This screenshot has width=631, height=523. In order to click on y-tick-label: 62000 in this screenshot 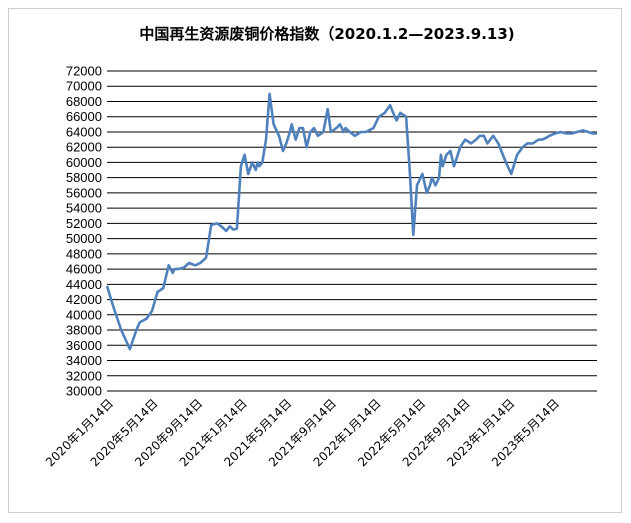, I will do `click(84, 147)`.